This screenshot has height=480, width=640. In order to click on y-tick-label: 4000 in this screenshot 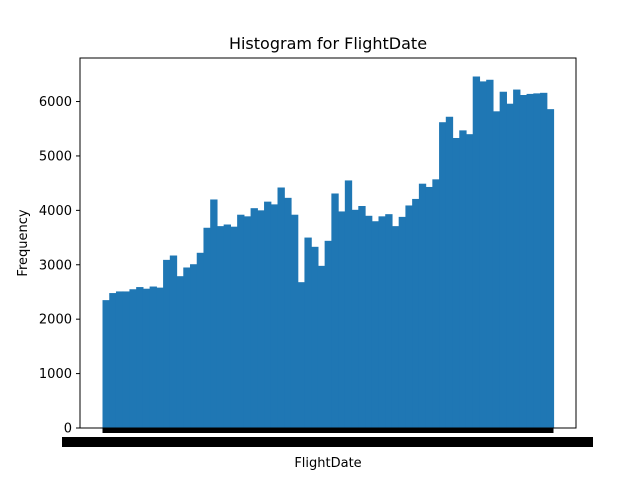, I will do `click(55, 211)`.